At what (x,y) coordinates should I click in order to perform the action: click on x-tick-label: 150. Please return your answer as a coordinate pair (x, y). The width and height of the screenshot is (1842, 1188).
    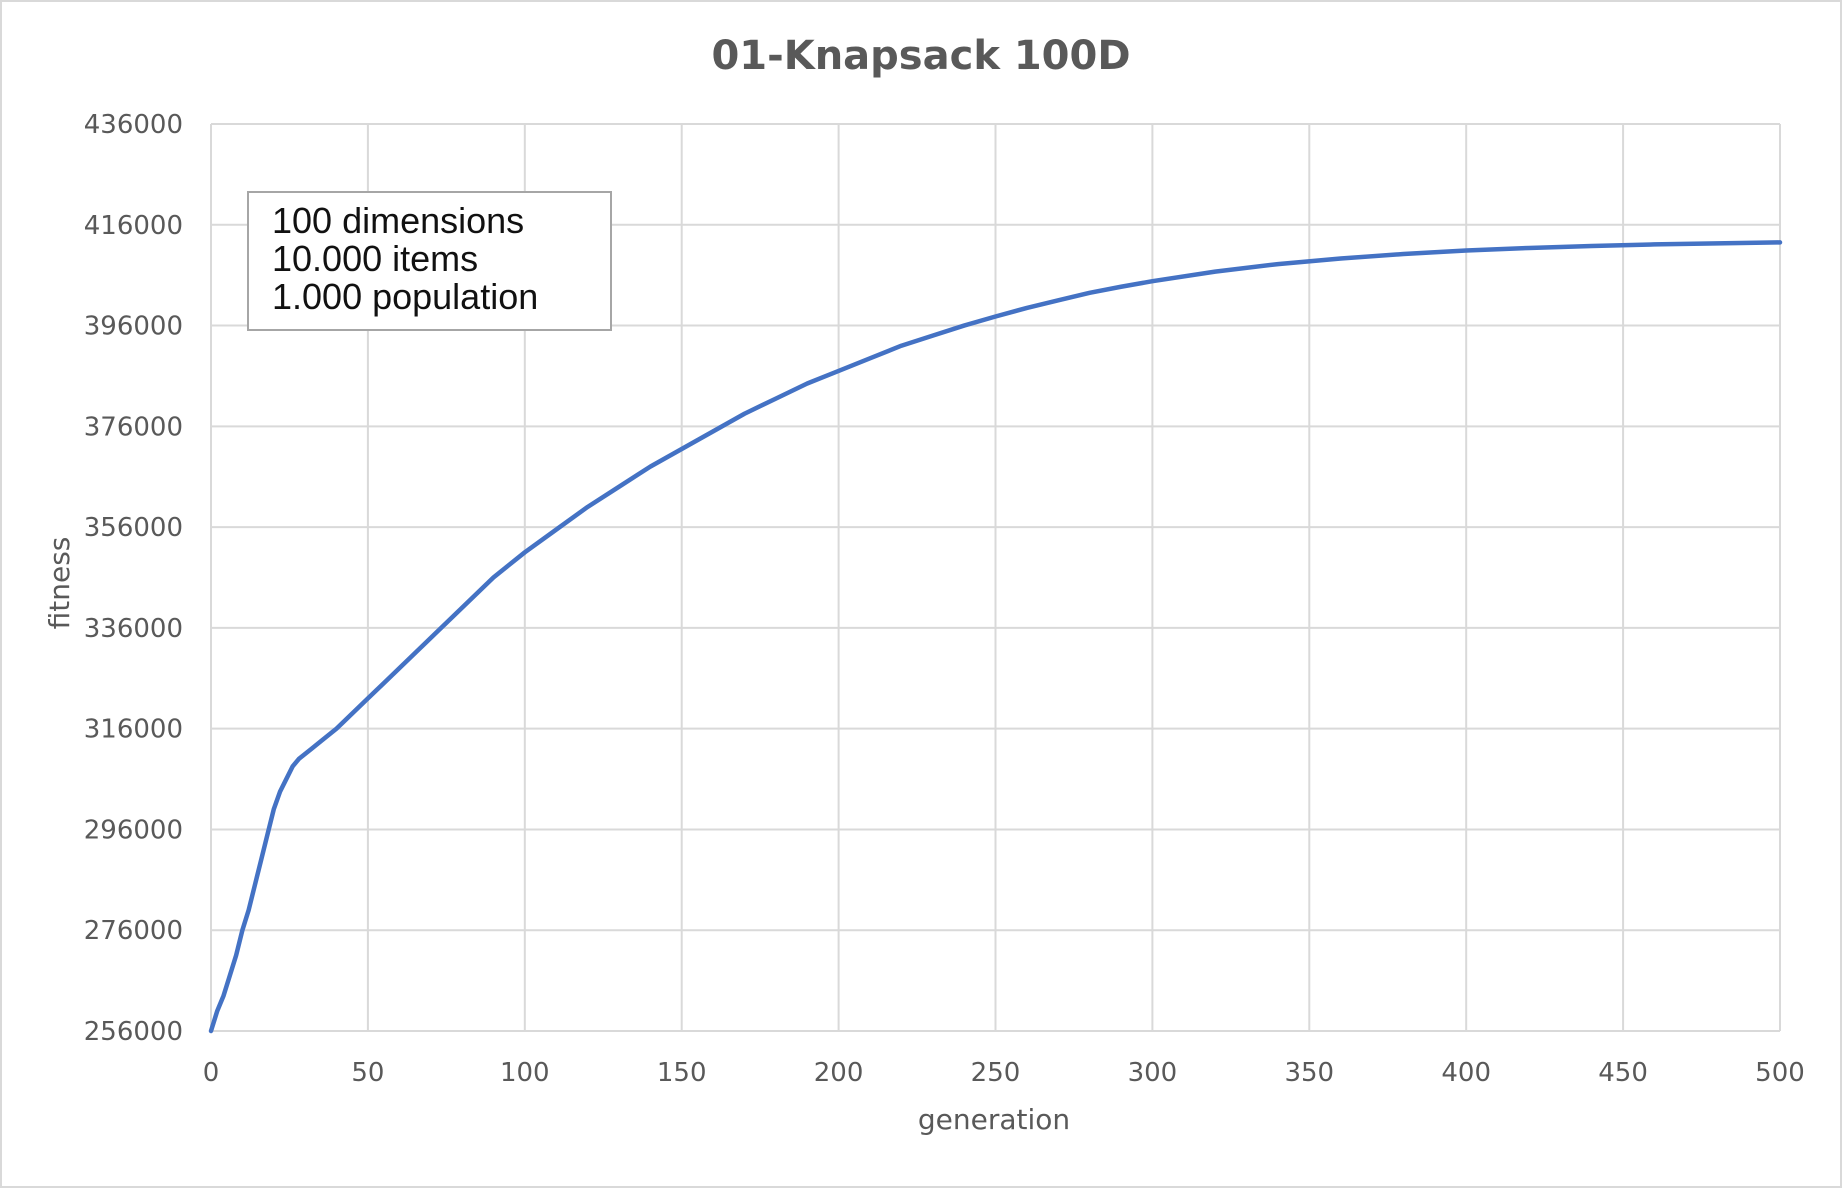
    Looking at the image, I should click on (682, 1073).